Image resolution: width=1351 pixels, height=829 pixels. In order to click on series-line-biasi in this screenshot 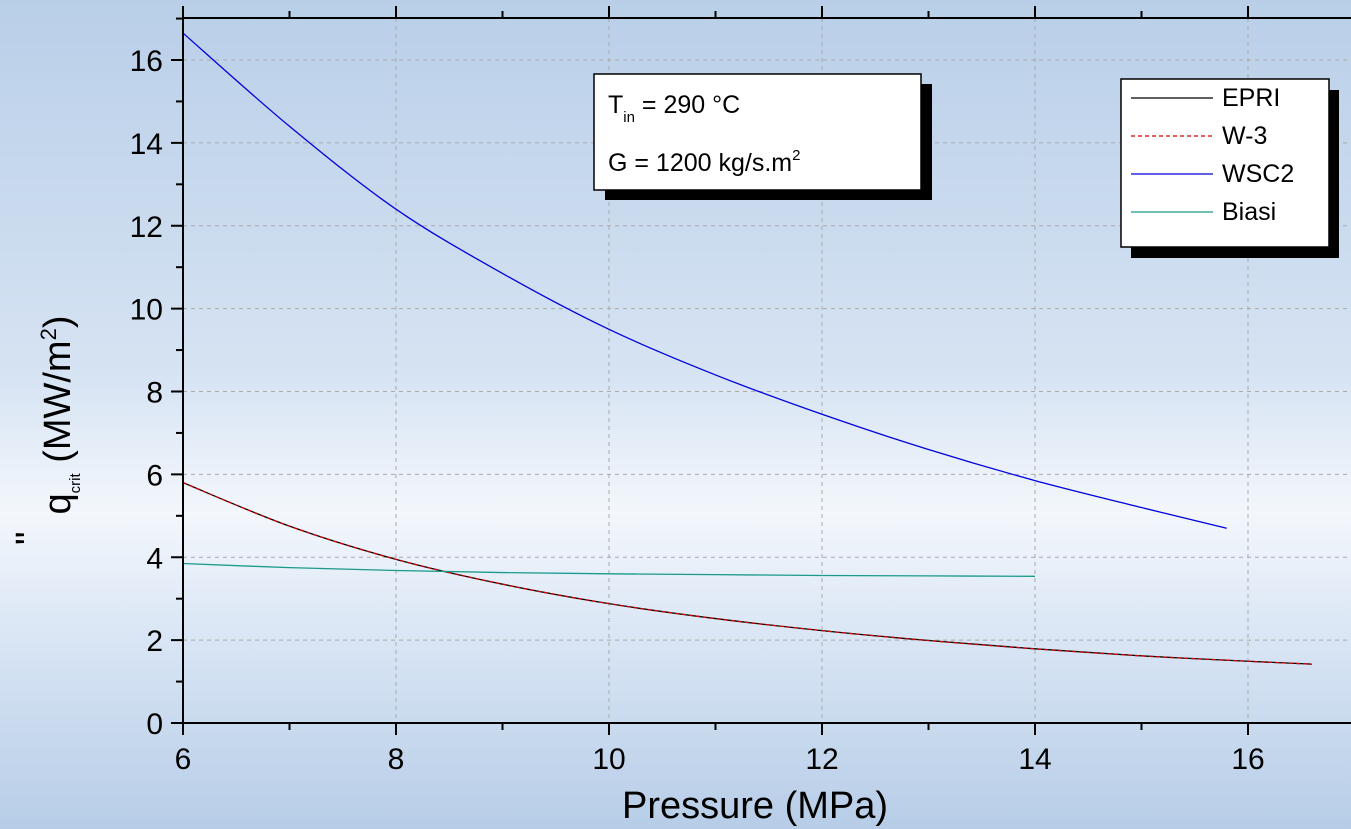, I will do `click(609, 569)`.